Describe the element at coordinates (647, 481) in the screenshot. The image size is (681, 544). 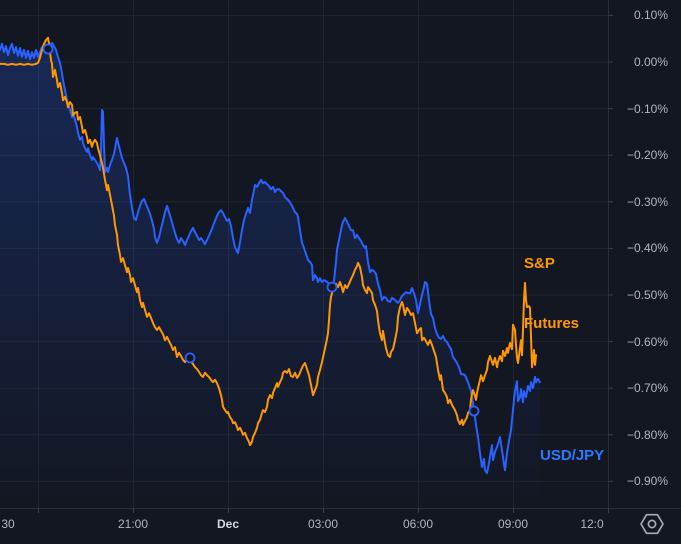
I see `price-axis-label: −0.90%` at that location.